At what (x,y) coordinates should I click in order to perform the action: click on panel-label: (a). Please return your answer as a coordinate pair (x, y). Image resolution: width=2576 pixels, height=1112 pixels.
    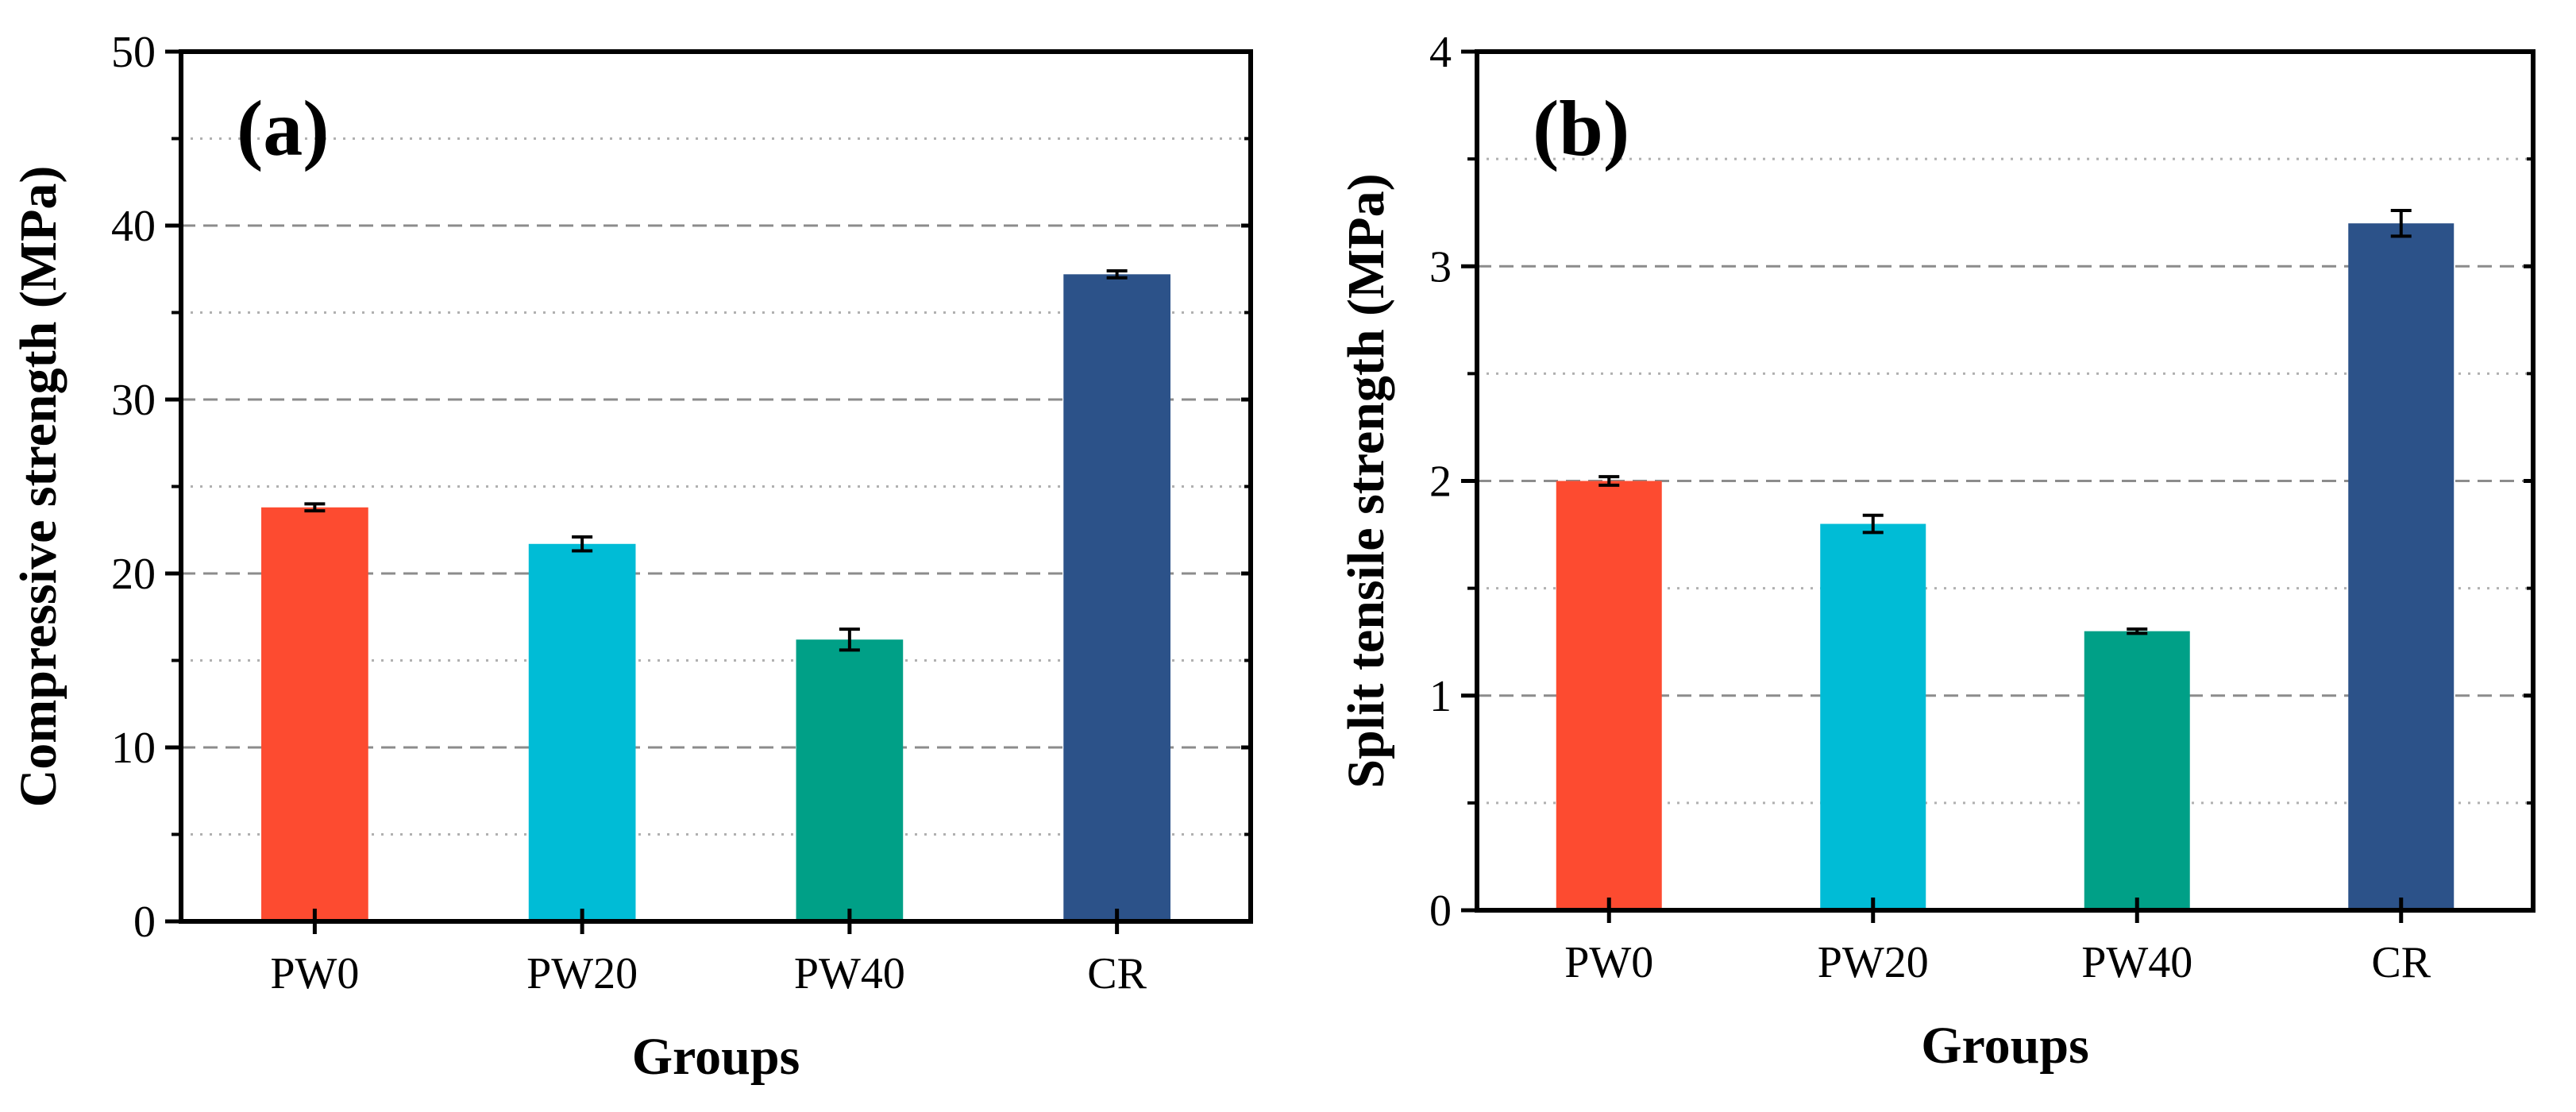
    Looking at the image, I should click on (283, 128).